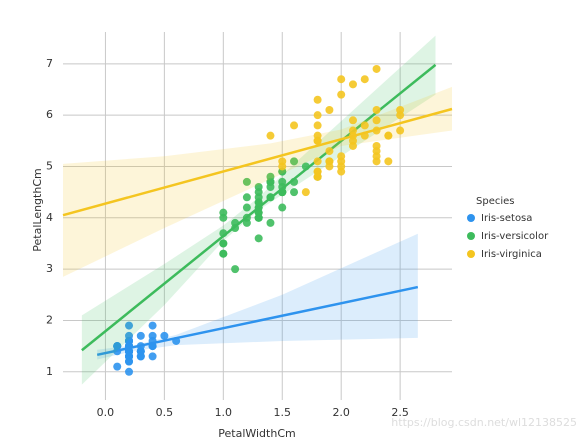 This screenshot has height=442, width=581. Describe the element at coordinates (515, 236) in the screenshot. I see `legend-label: Iris-versicolor` at that location.